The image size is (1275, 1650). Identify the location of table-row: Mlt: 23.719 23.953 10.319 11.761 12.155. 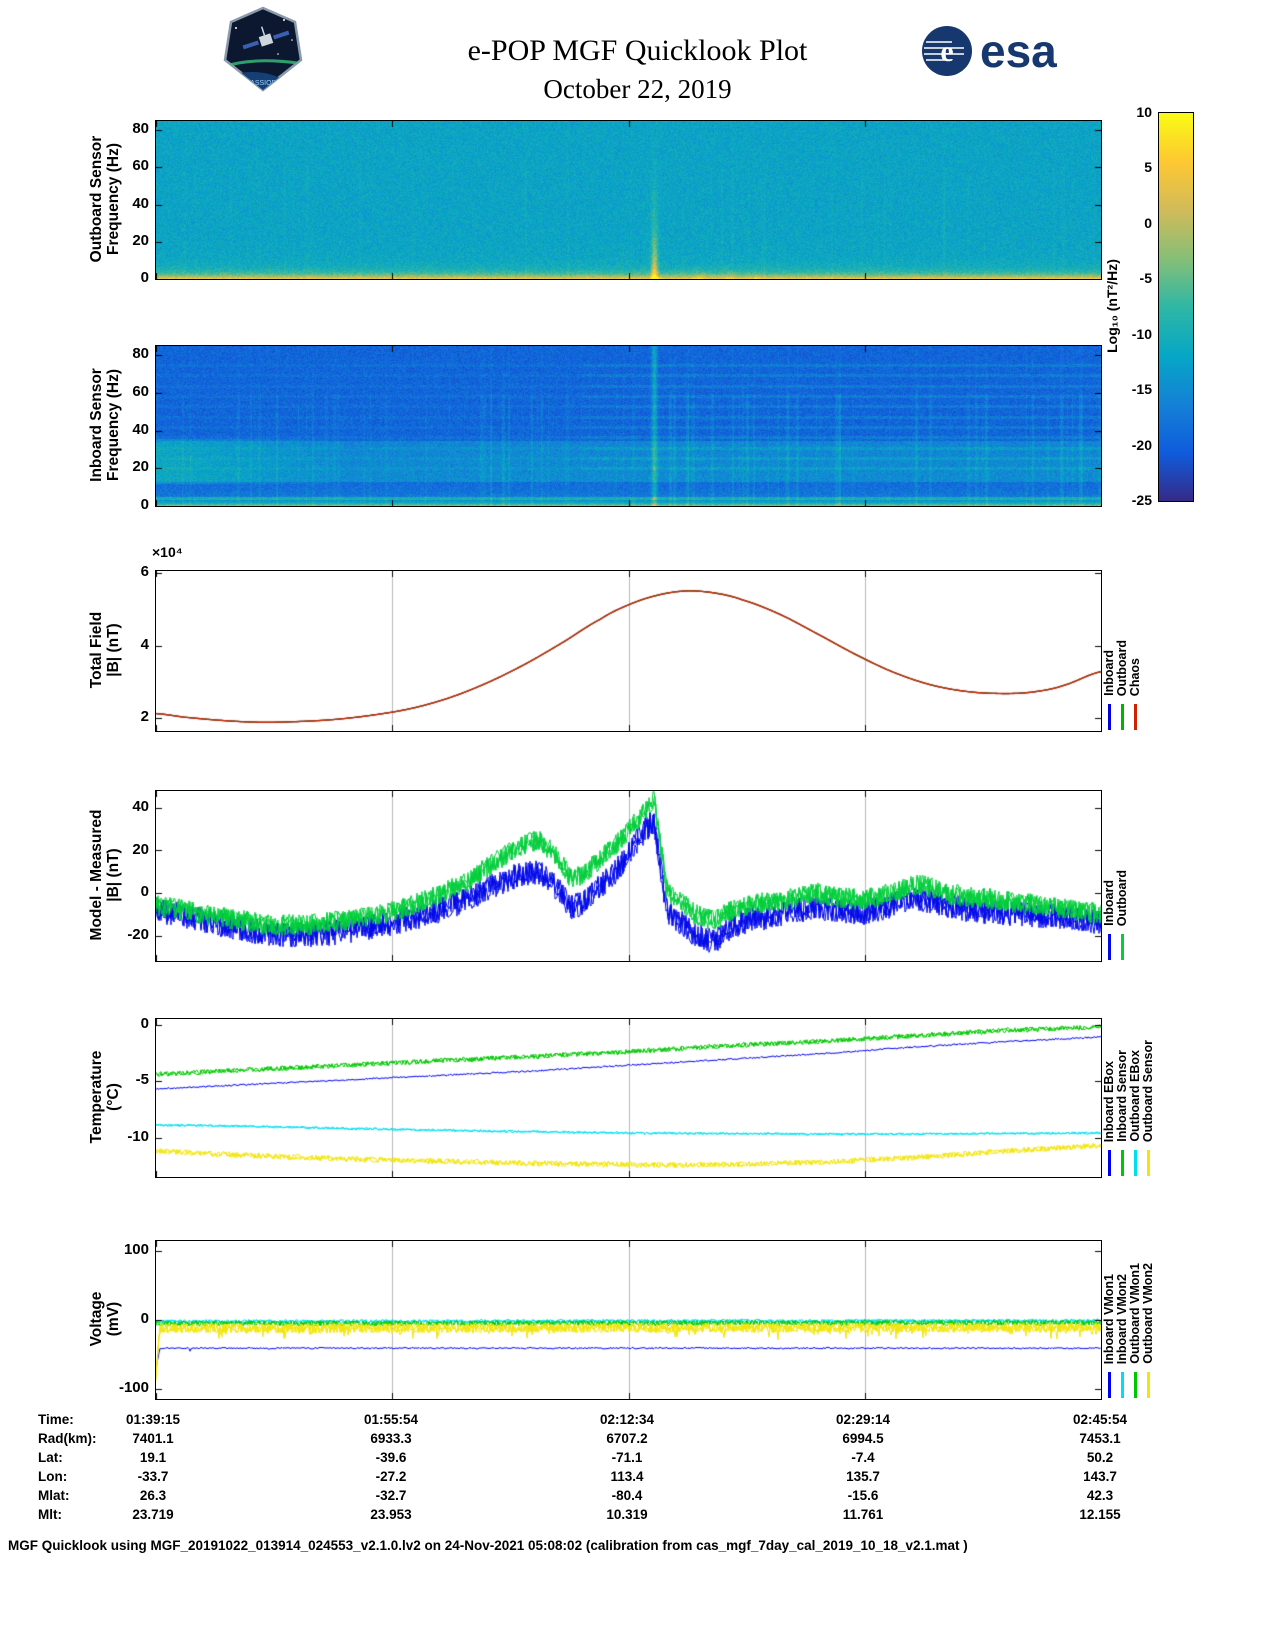
(637, 1516).